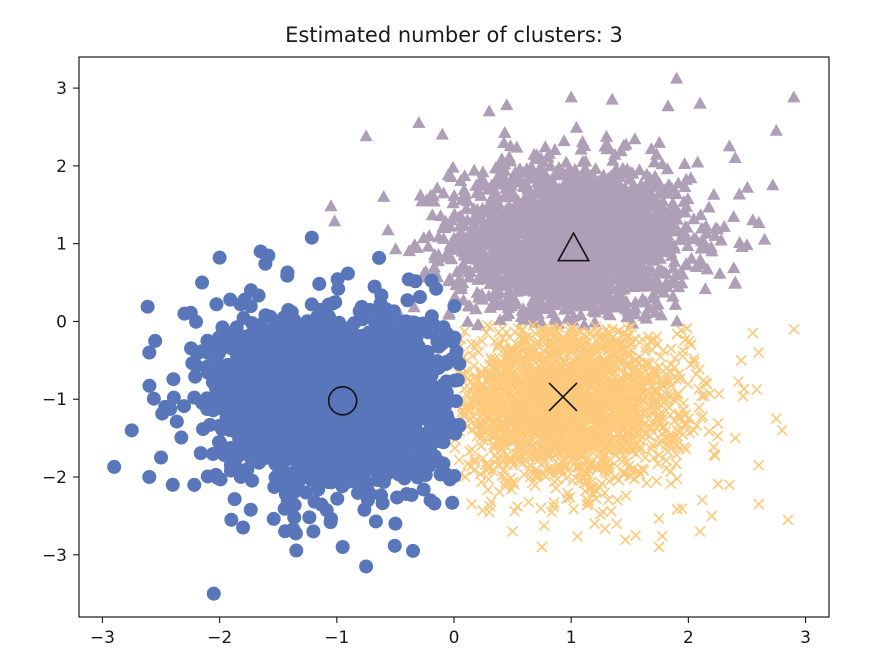 This screenshot has width=882, height=667. I want to click on cluster-0-point, so click(176, 421).